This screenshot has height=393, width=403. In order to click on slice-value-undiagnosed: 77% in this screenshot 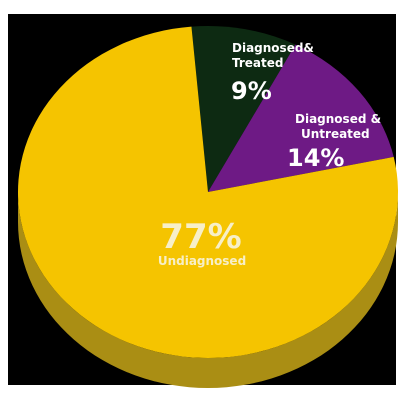, I will do `click(200, 237)`.